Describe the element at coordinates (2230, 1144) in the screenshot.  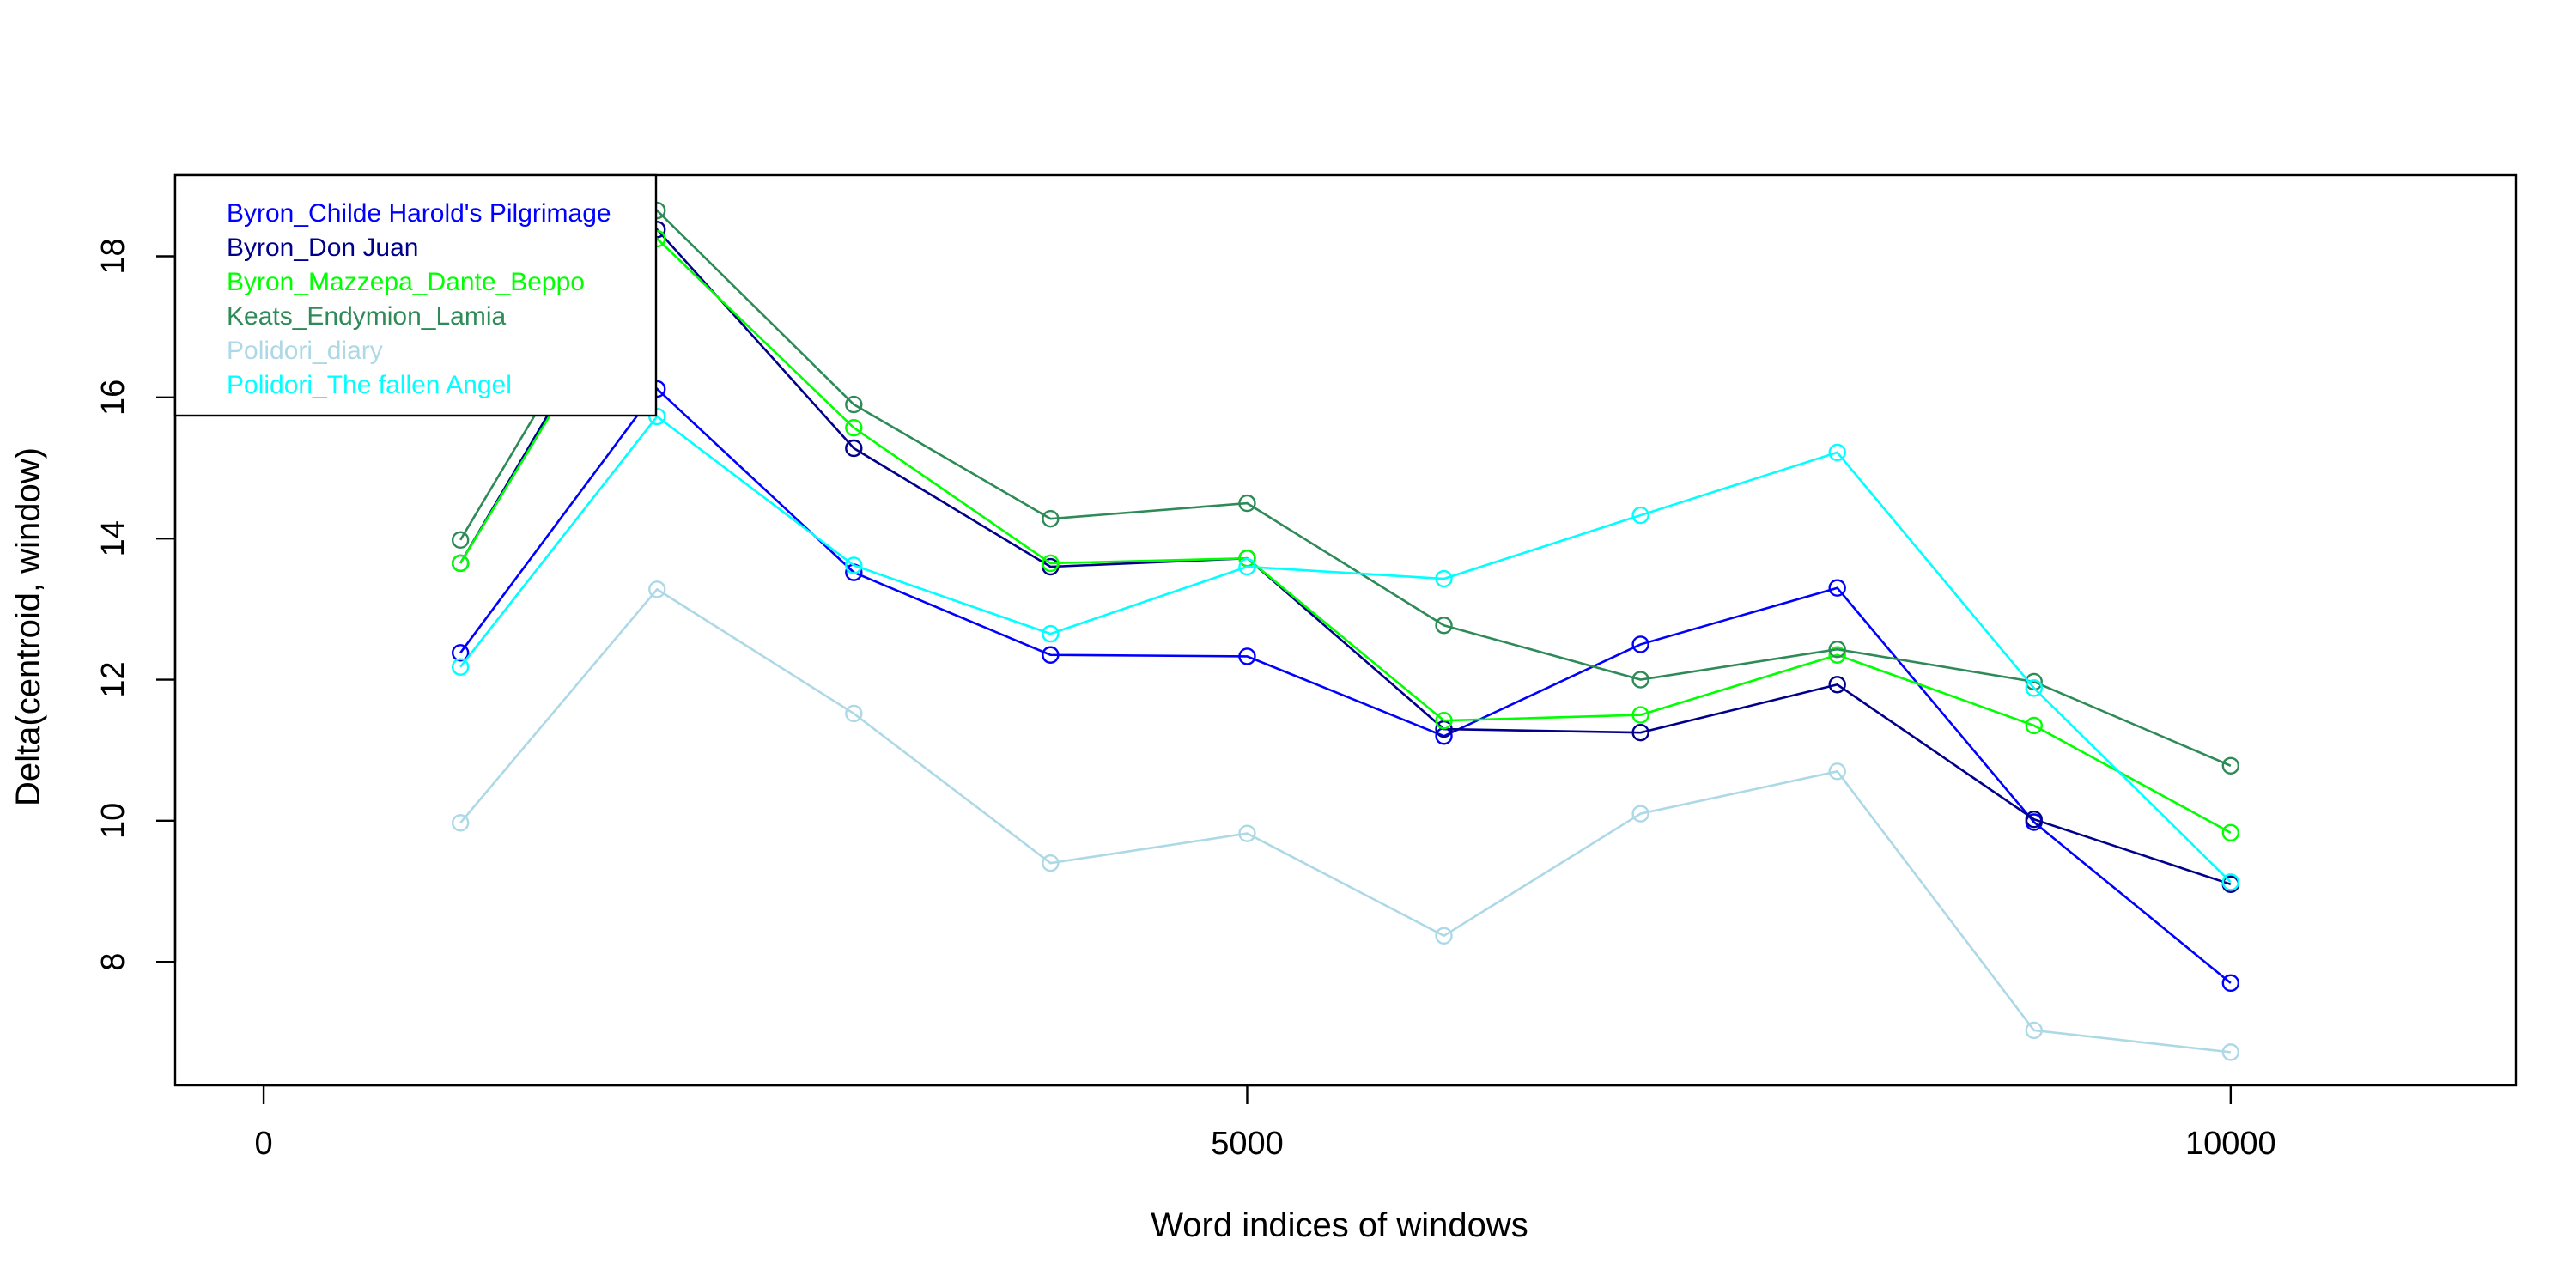
I see `x-tick-label: 10000` at that location.